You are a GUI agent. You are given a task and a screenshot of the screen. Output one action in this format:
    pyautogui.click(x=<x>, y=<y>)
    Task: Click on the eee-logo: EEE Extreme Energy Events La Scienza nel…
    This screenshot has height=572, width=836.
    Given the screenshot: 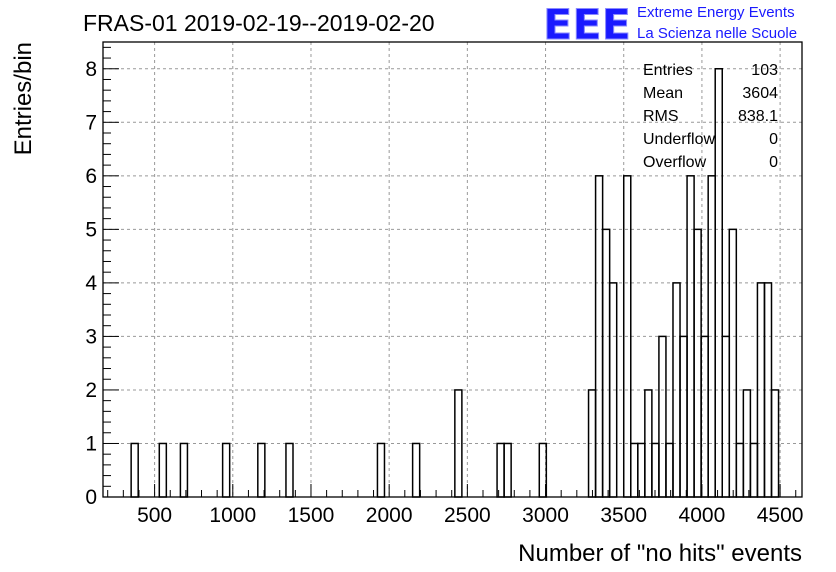 What is the action you would take?
    pyautogui.click(x=670, y=25)
    